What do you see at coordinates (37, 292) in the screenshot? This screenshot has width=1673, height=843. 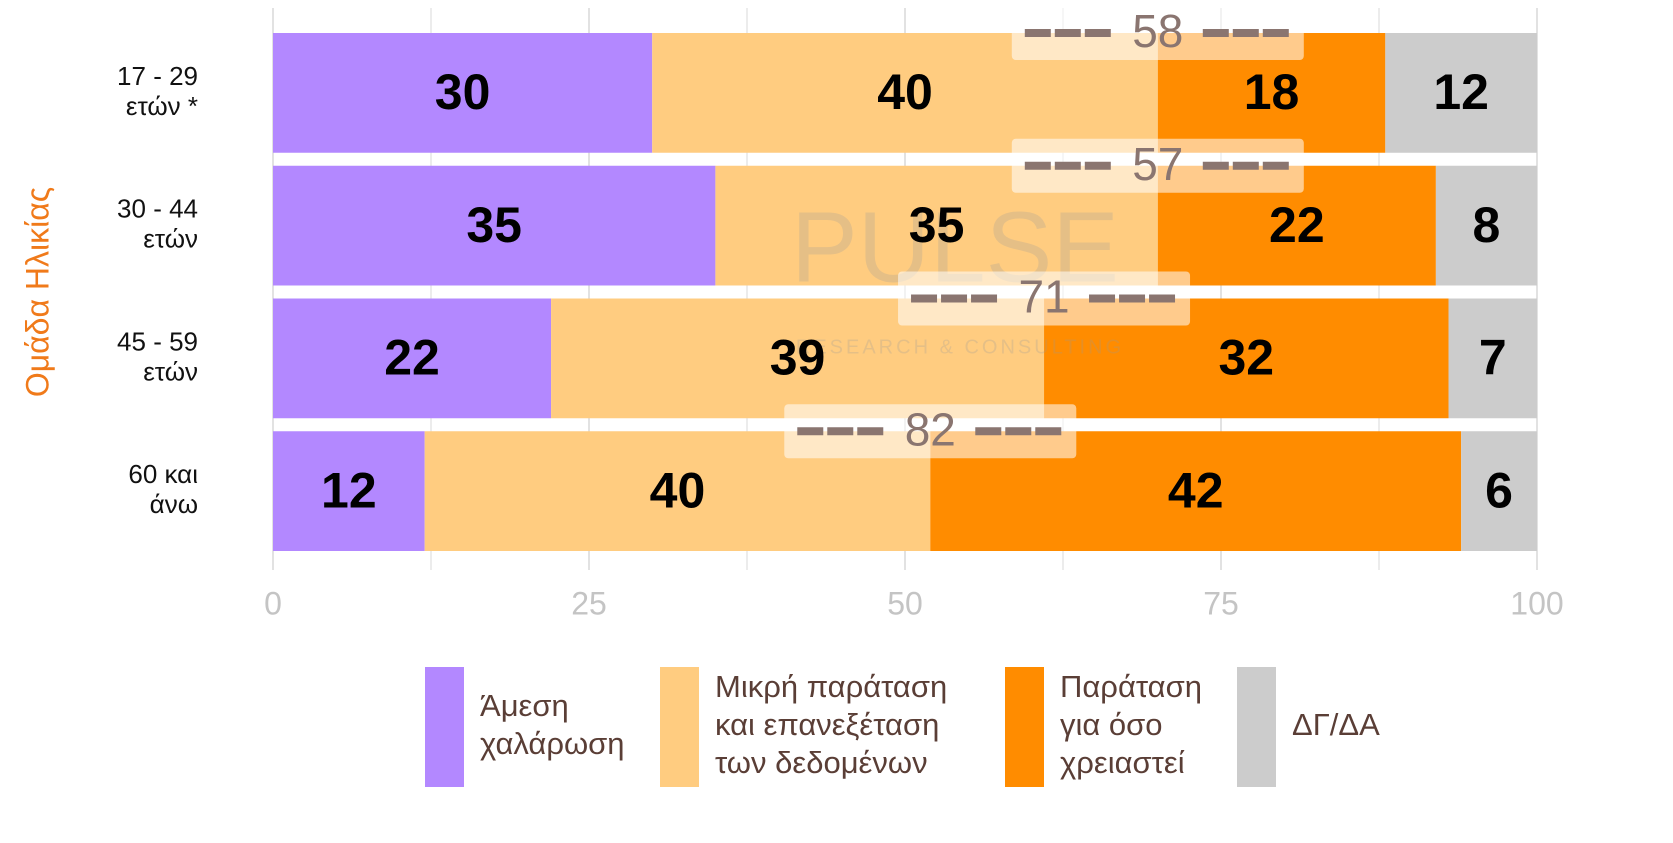 I see `y-axis-label: Ομάδα Ηλικίας` at bounding box center [37, 292].